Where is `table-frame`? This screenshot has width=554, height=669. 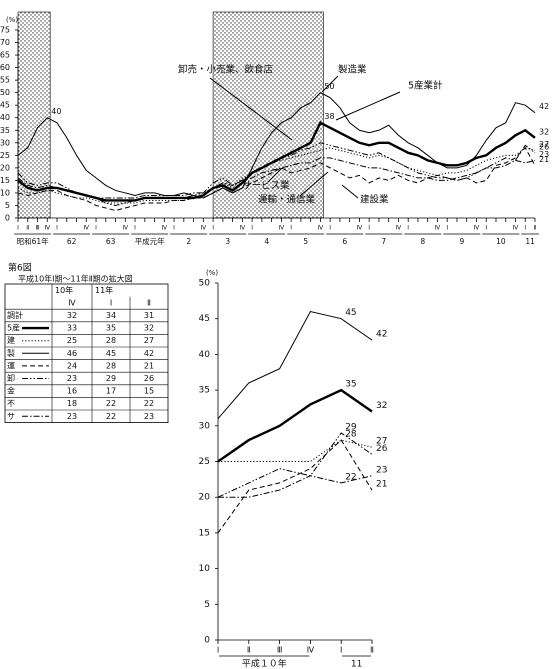 table-frame is located at coordinates (86, 353).